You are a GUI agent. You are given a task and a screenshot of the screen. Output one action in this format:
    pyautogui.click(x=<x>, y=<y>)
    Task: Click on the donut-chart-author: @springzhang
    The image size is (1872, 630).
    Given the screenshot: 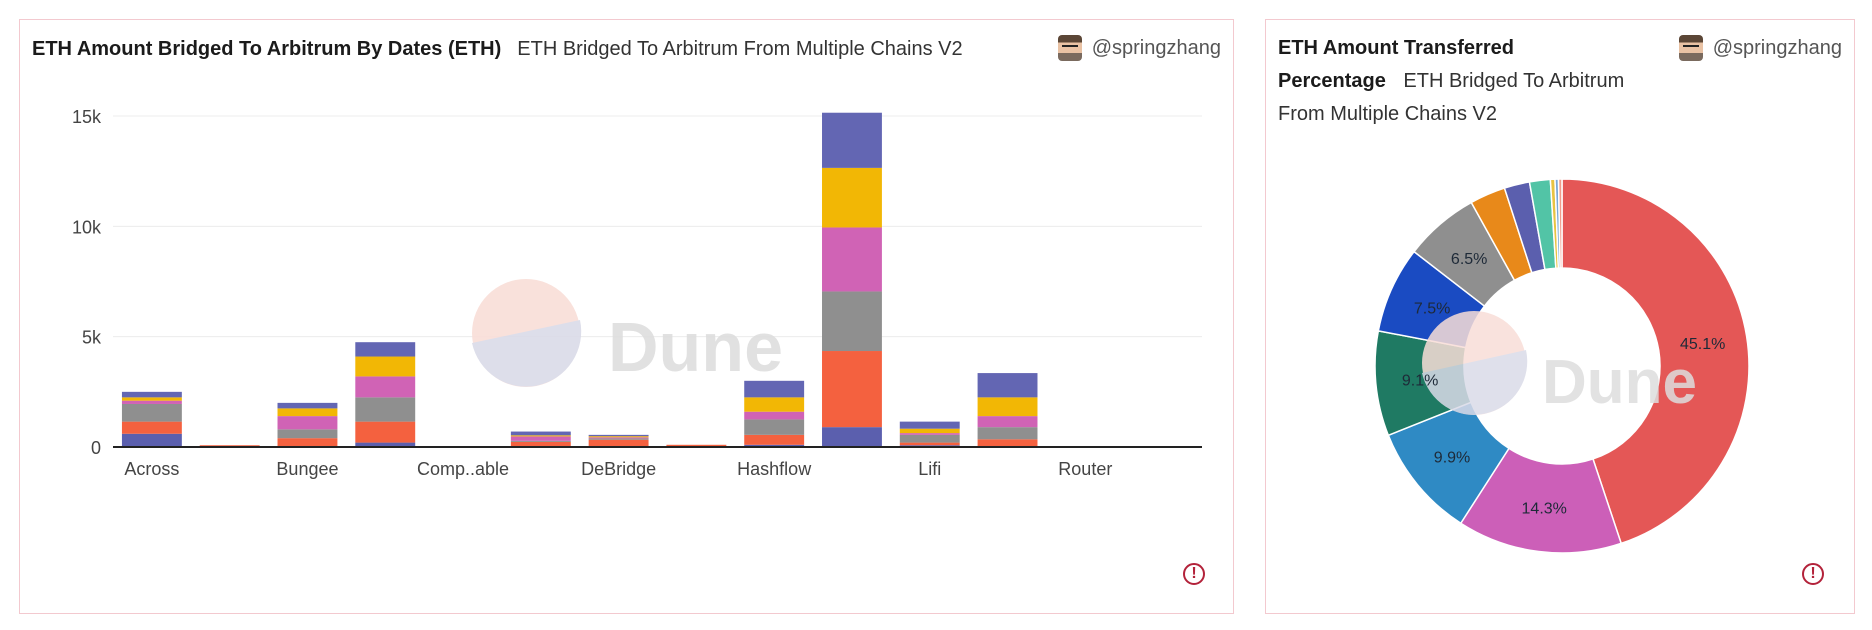 What is the action you would take?
    pyautogui.click(x=1760, y=48)
    